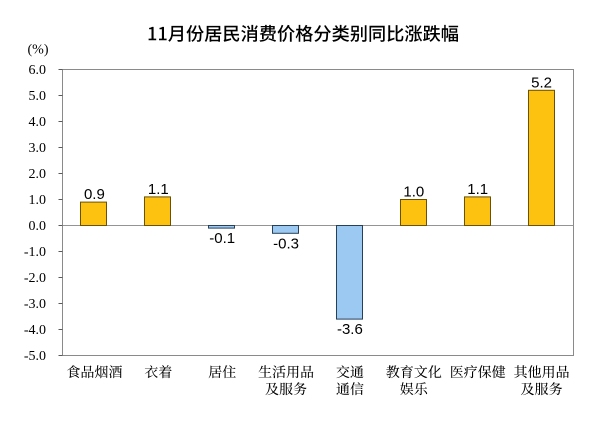 The height and width of the screenshot is (431, 600). Describe the element at coordinates (222, 238) in the screenshot. I see `svg-text: -0.1` at that location.